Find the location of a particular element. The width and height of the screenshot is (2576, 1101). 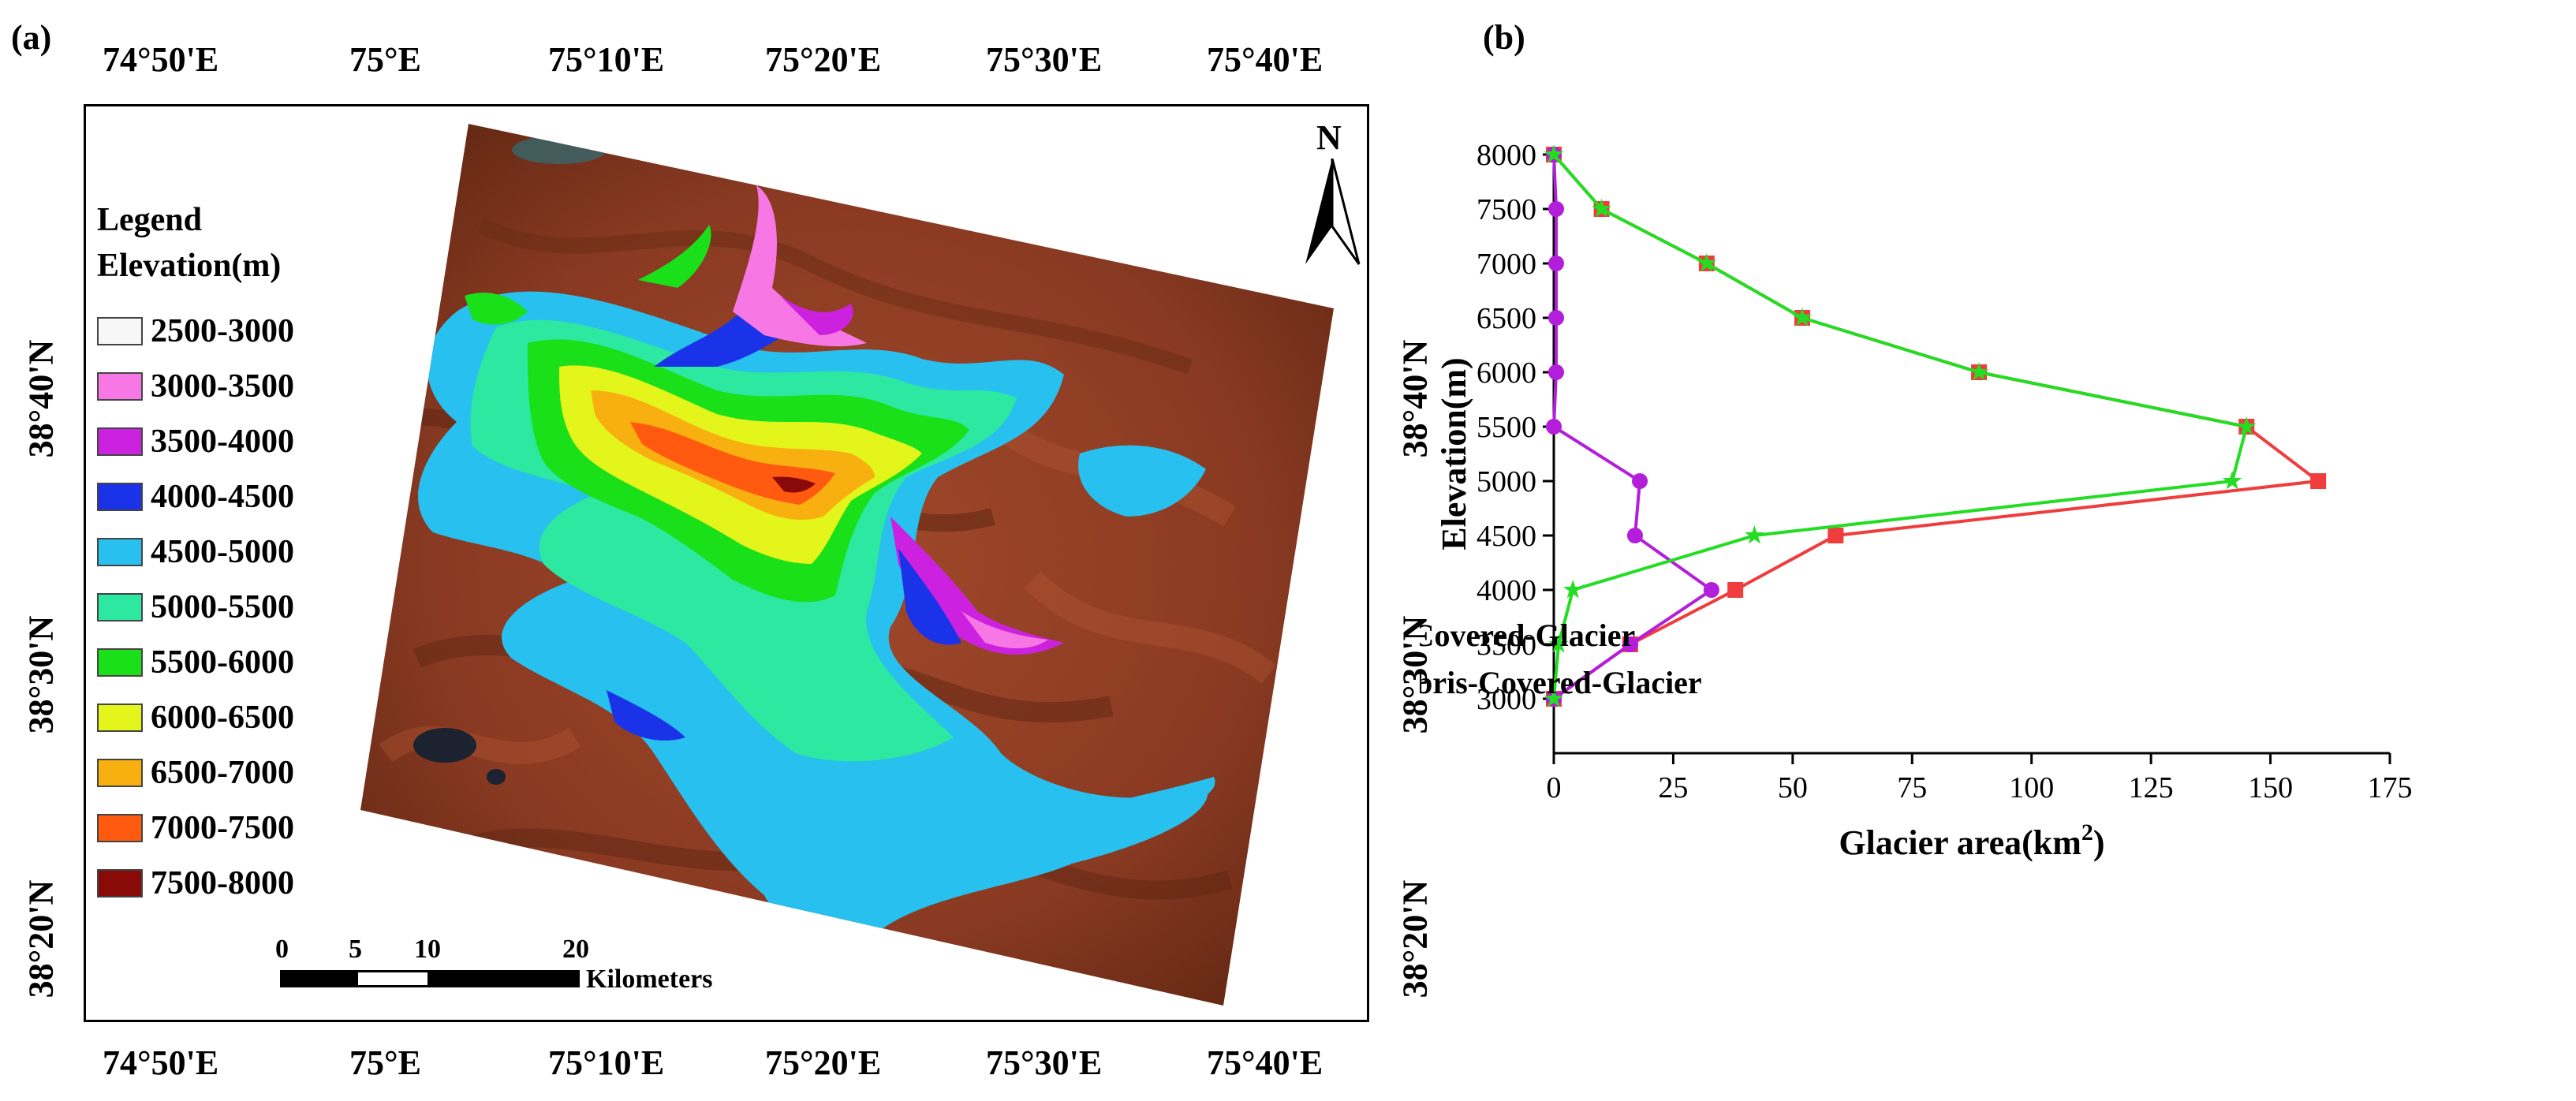

y-tick-label: 4000 is located at coordinates (1506, 590).